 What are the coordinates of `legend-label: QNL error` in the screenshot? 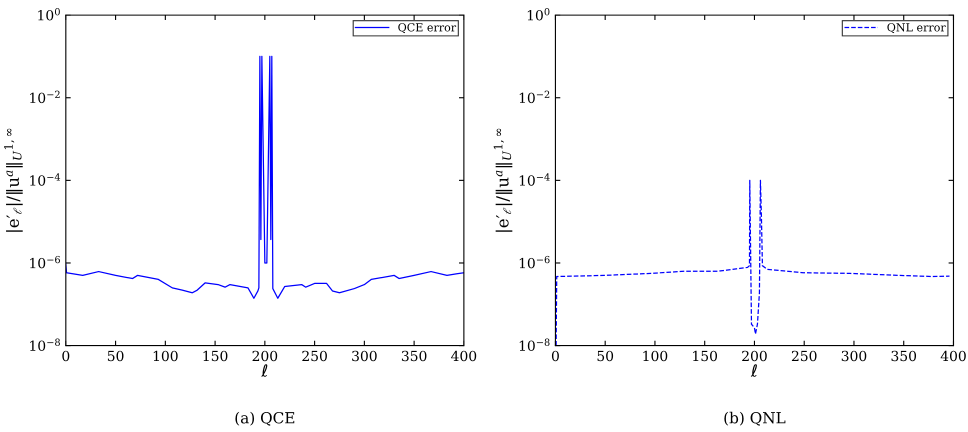 It's located at (916, 28).